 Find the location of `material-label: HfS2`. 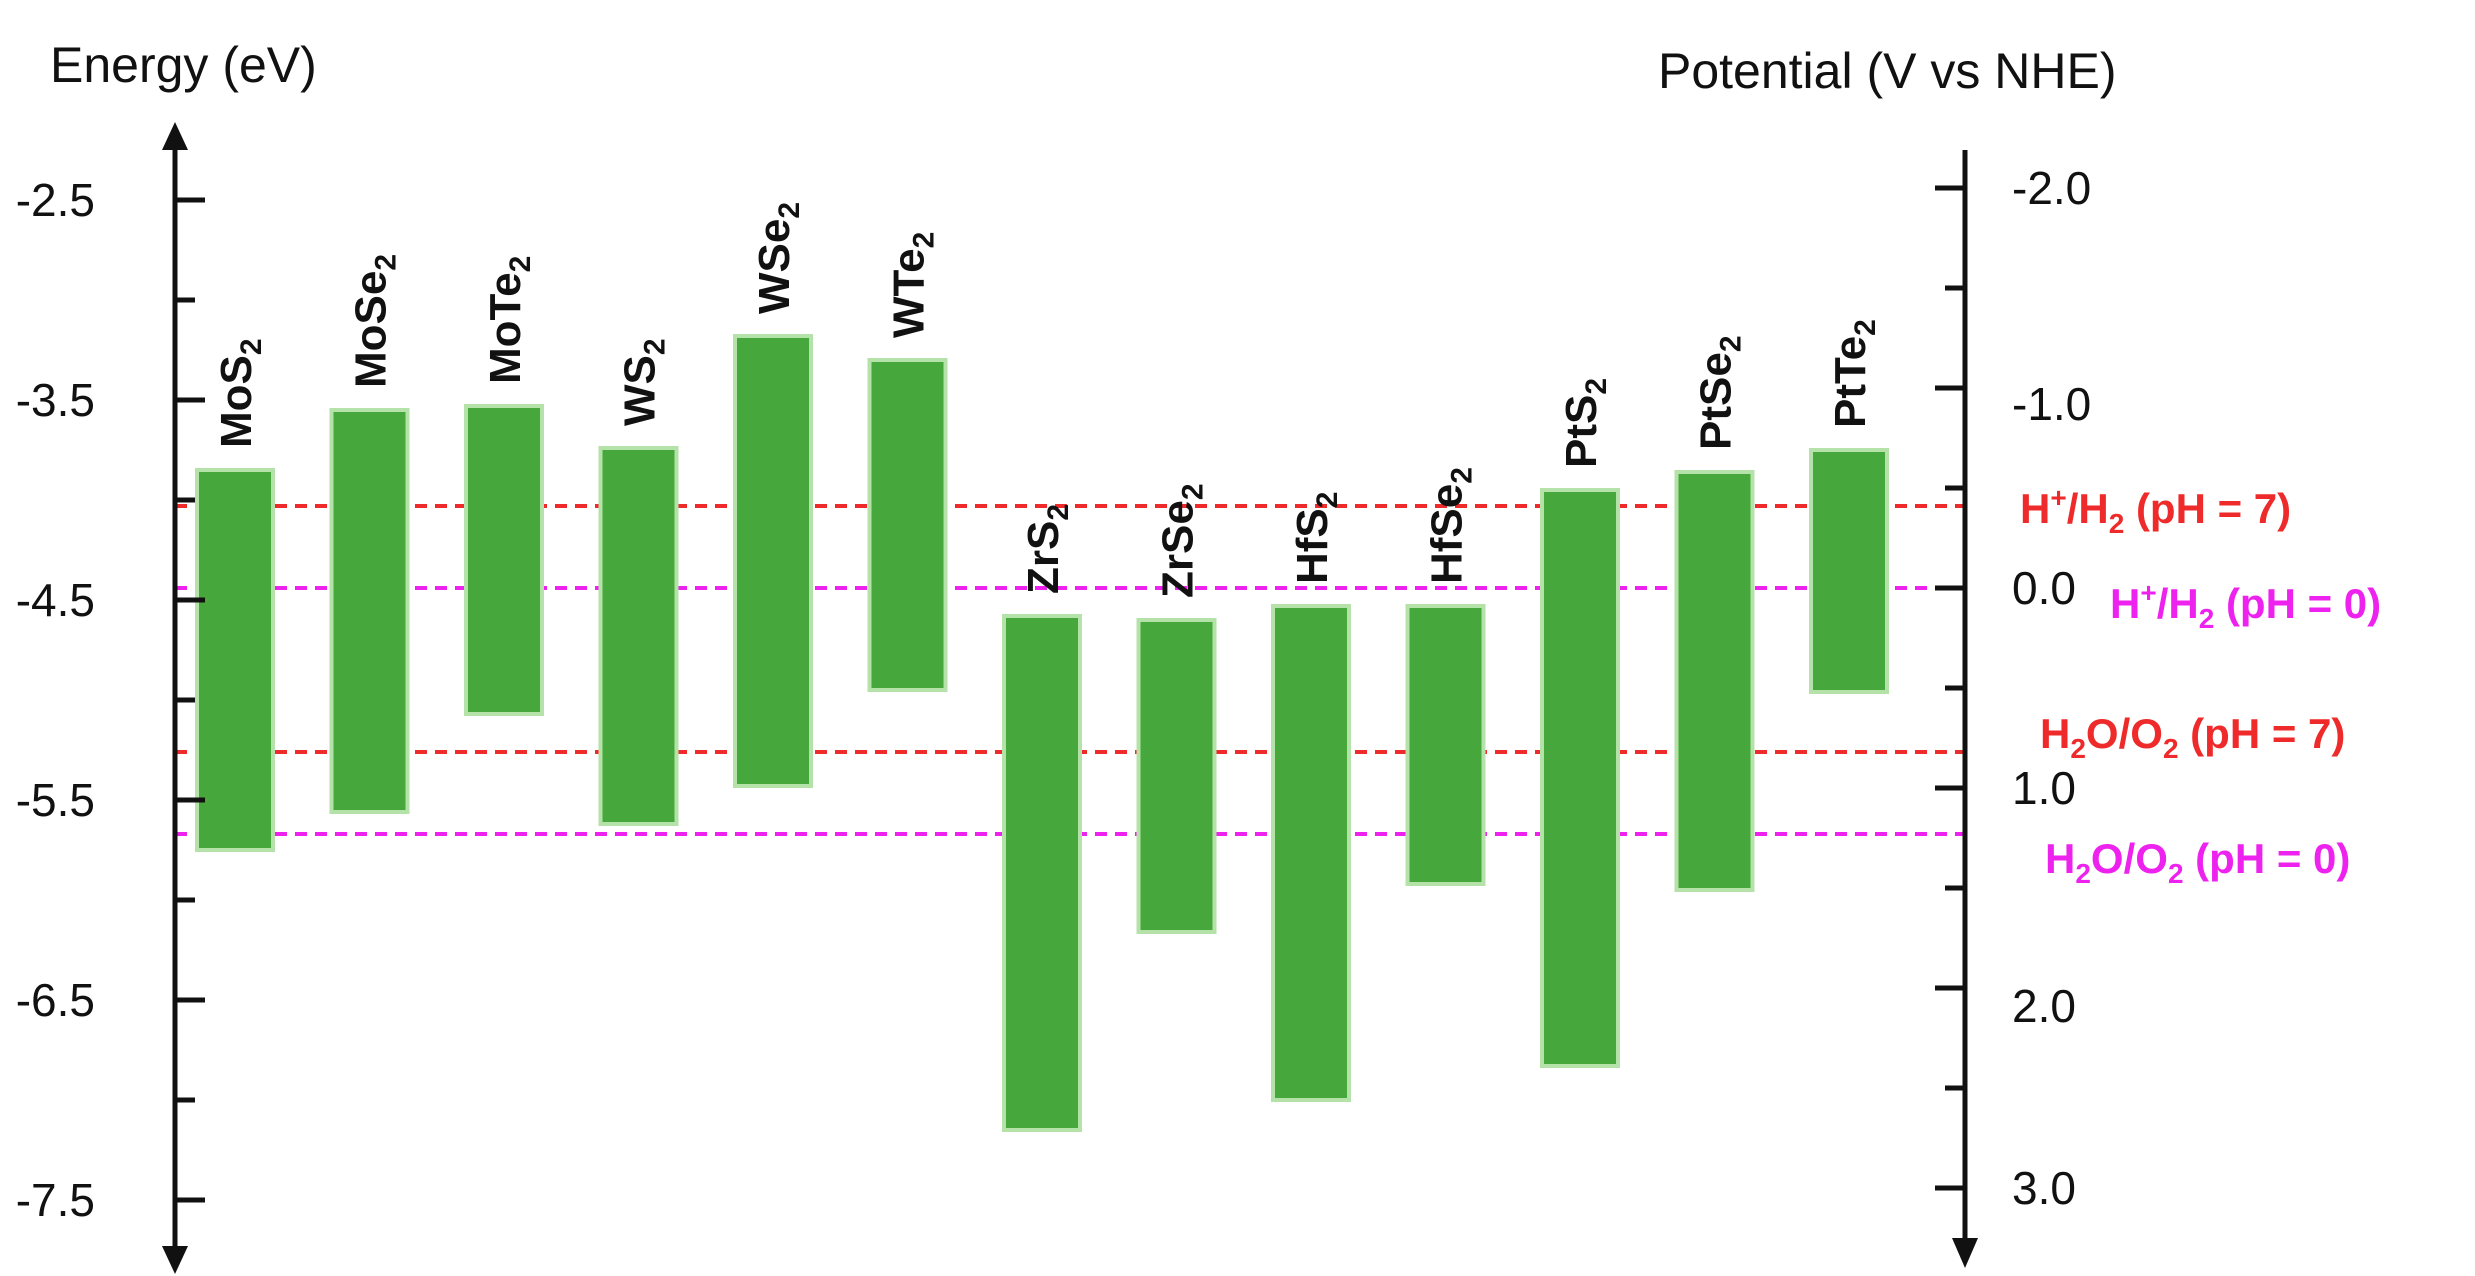

material-label: HfS2 is located at coordinates (1316, 538).